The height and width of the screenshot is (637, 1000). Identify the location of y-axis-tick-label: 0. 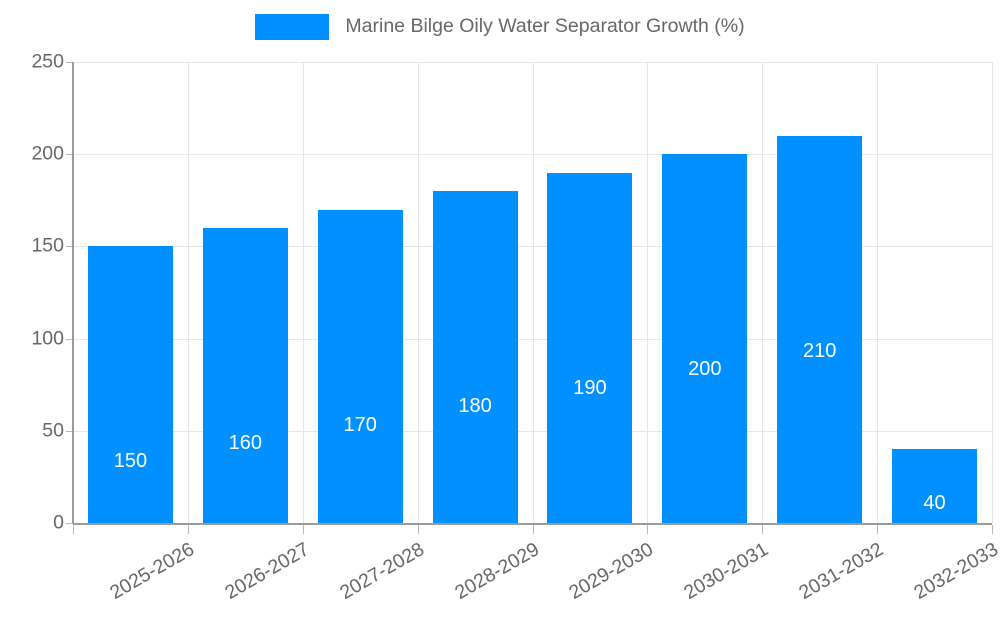
(58, 522).